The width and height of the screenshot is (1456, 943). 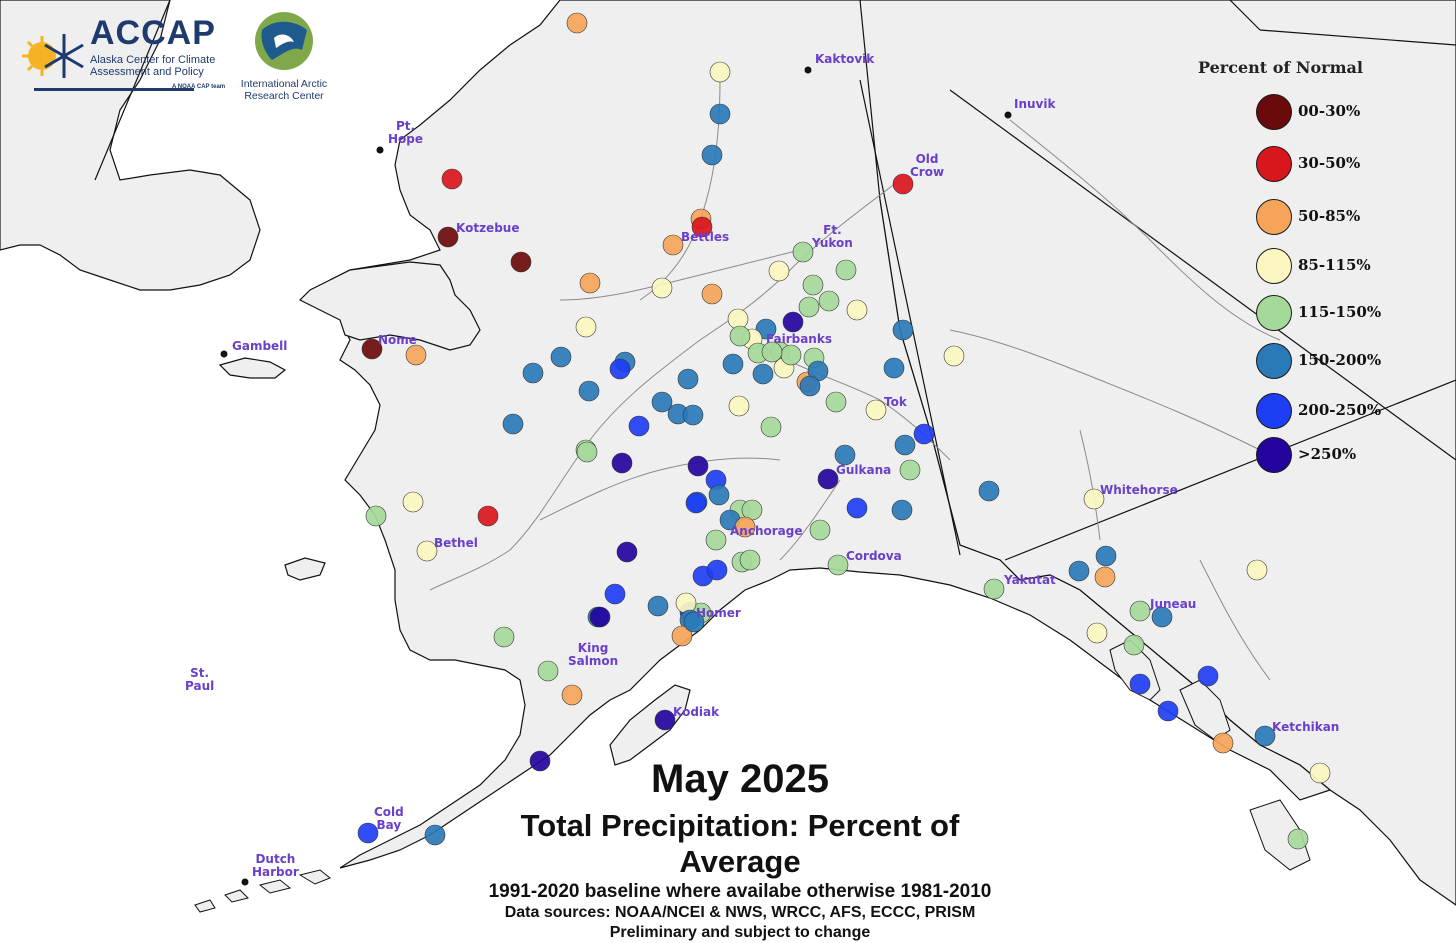 I want to click on place-label-nome: Nome, so click(x=397, y=340).